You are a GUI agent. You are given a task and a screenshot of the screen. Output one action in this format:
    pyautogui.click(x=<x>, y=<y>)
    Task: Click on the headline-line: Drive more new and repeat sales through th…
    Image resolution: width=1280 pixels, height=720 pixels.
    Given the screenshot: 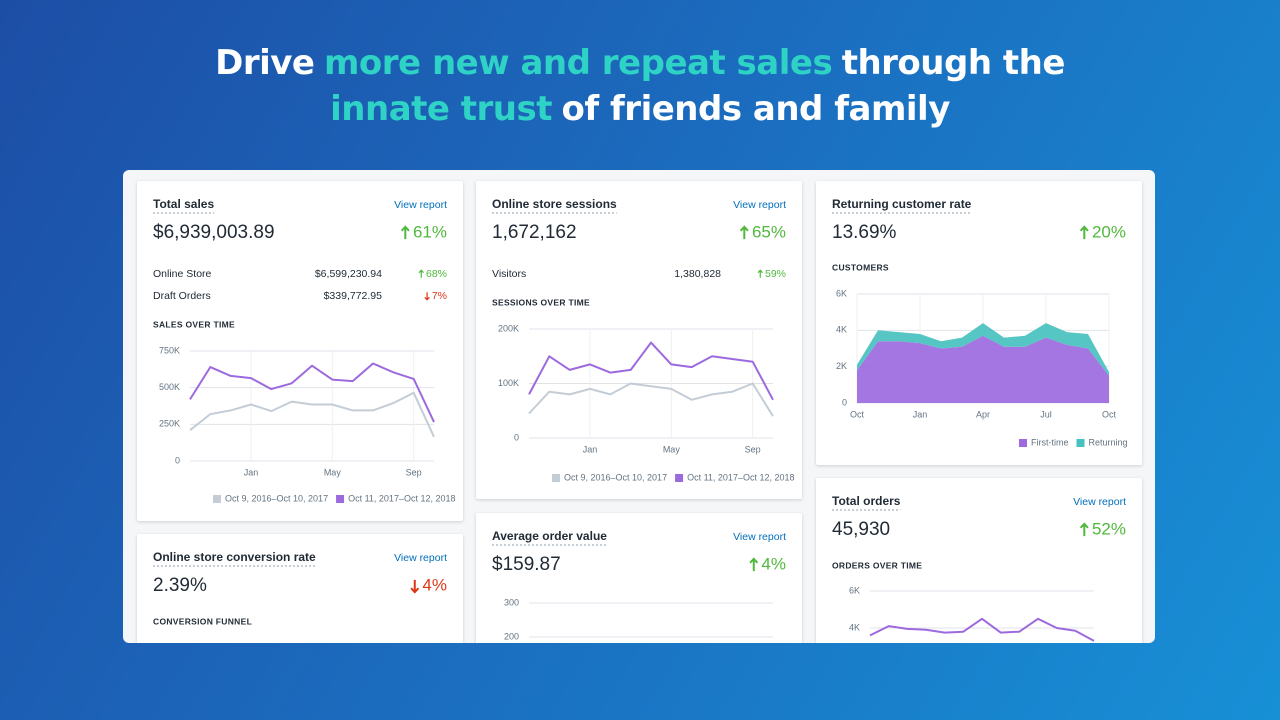 What is the action you would take?
    pyautogui.click(x=640, y=63)
    